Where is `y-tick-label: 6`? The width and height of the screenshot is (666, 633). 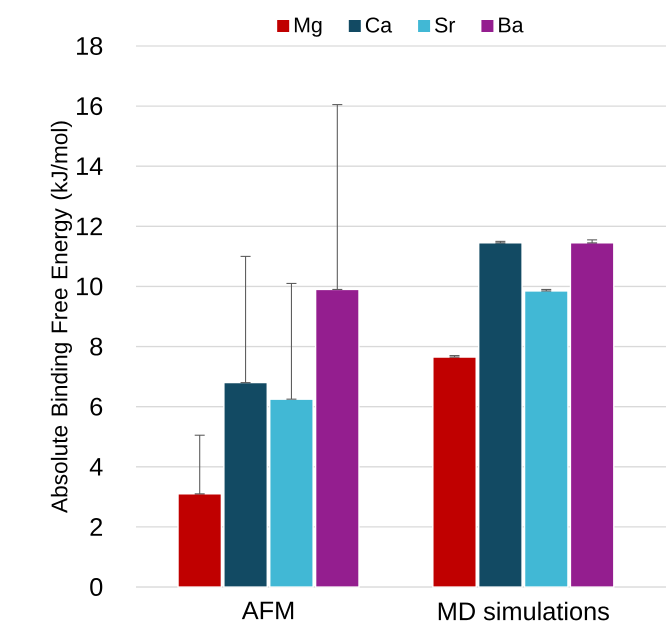 y-tick-label: 6 is located at coordinates (96, 407).